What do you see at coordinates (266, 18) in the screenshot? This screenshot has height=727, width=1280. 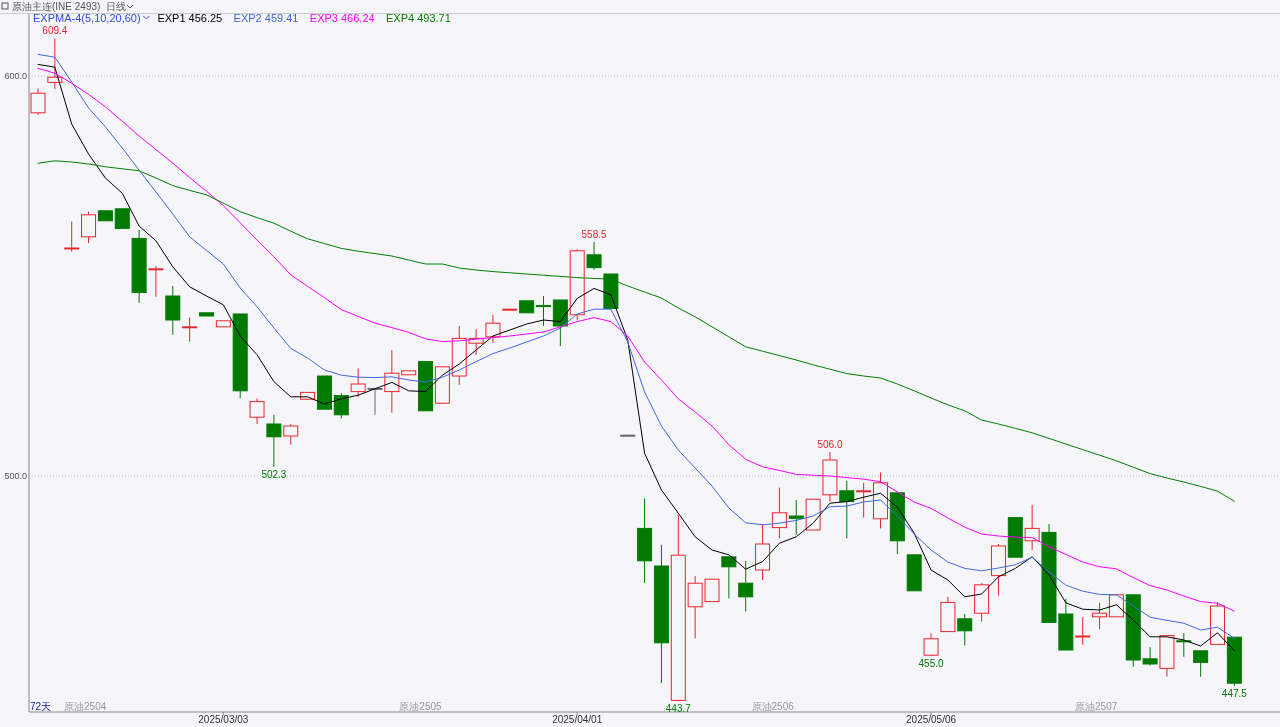 I see `text: EXP2 459.41` at bounding box center [266, 18].